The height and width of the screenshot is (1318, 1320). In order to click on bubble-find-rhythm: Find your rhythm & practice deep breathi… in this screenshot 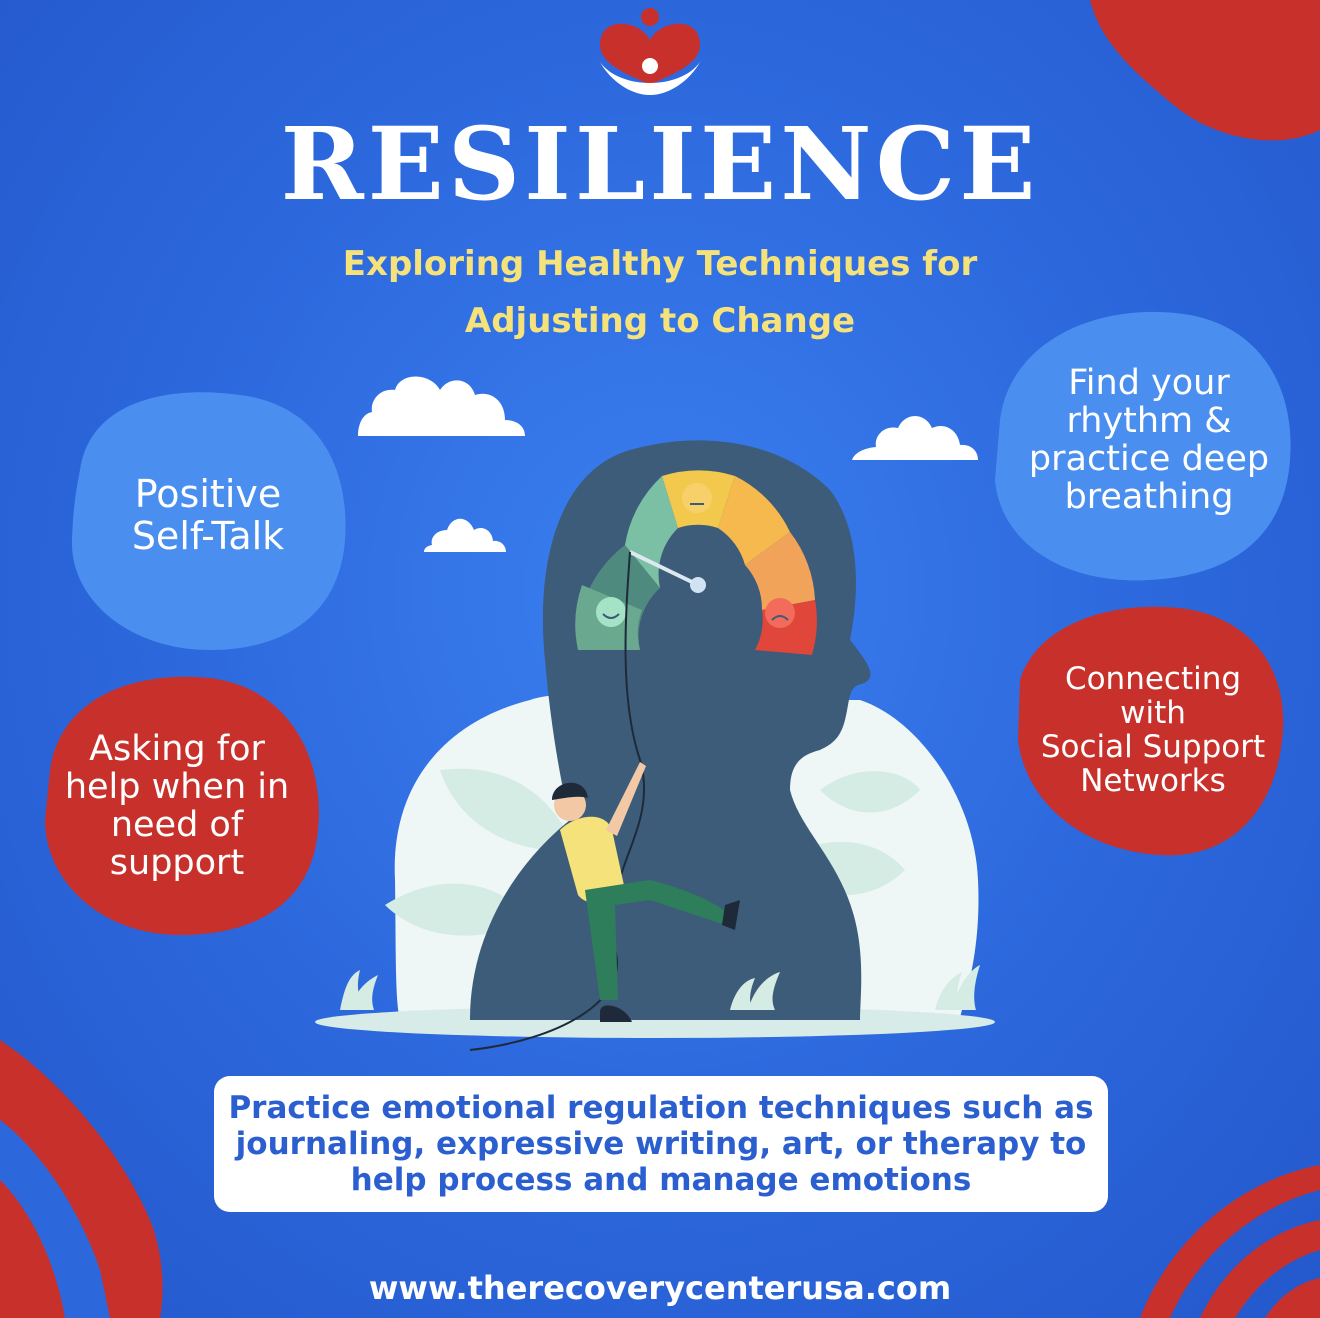, I will do `click(1149, 440)`.